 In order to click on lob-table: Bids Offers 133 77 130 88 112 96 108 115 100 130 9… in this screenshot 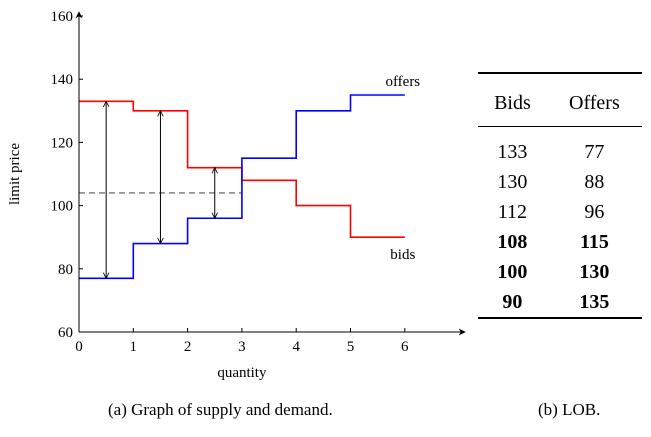, I will do `click(560, 195)`.